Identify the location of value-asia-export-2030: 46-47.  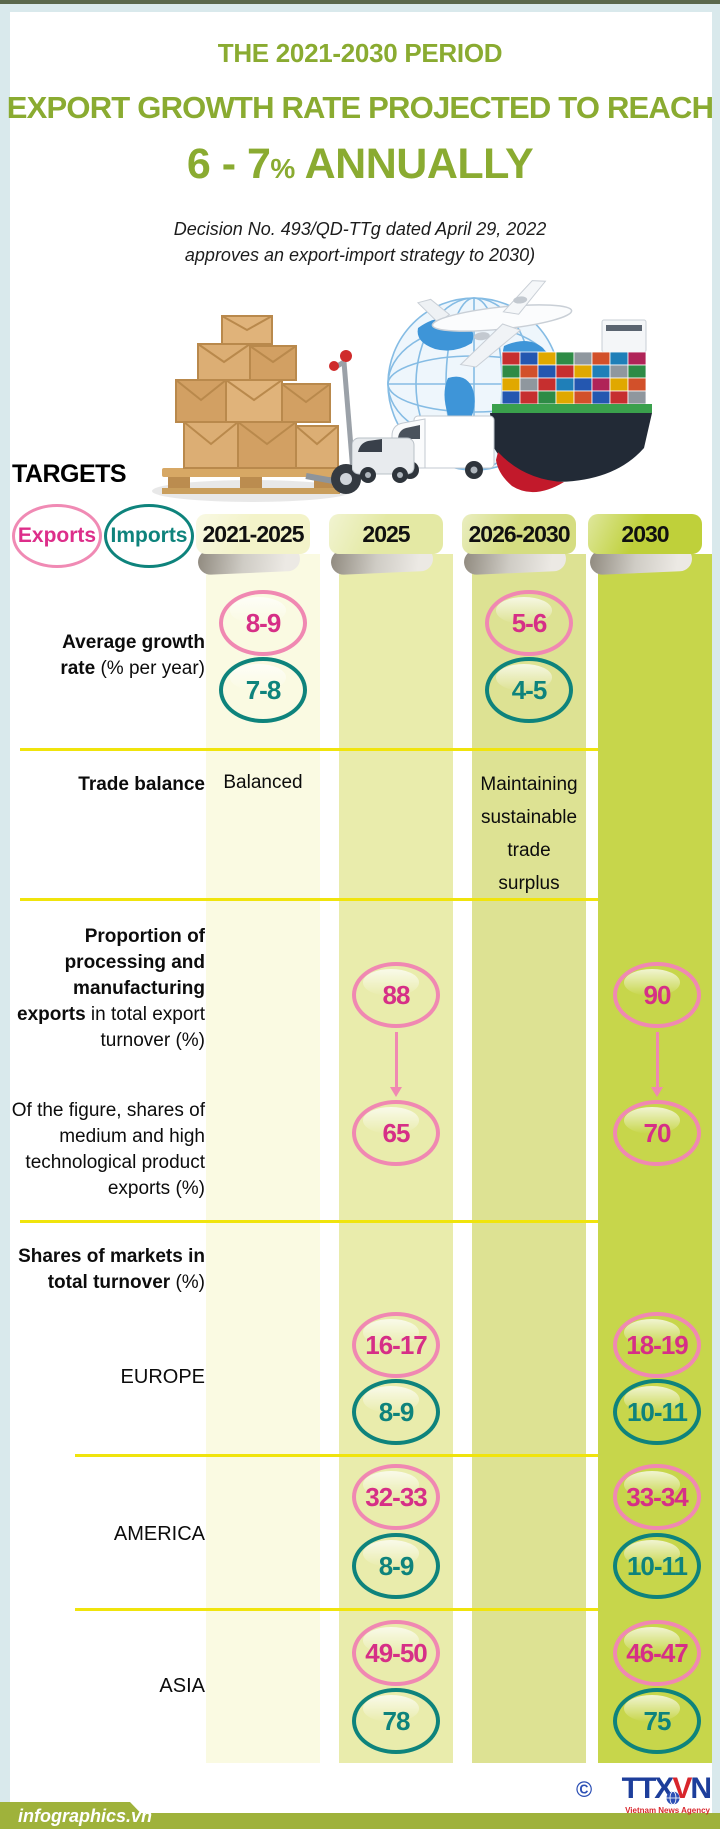
(657, 1653).